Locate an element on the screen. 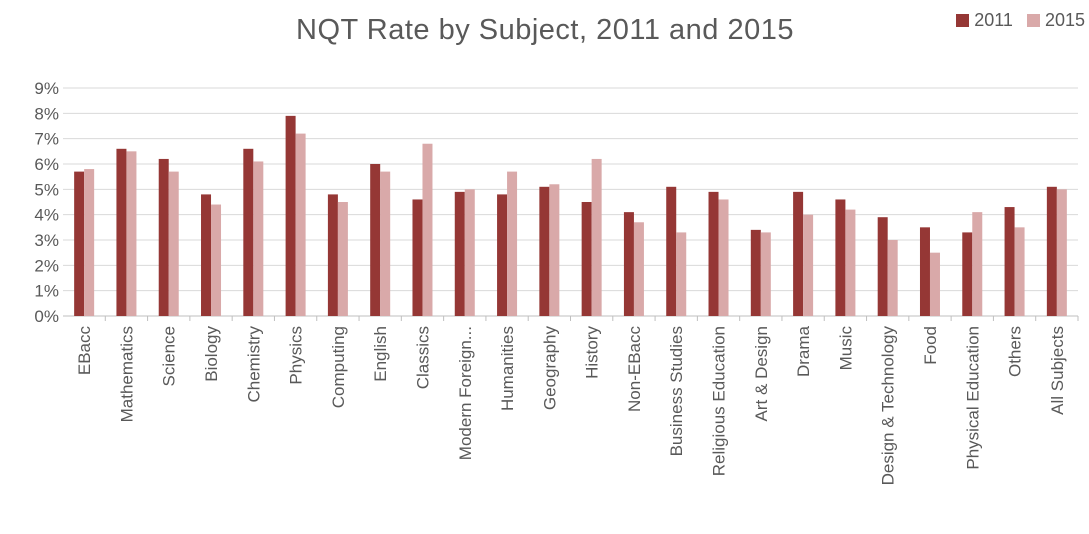  y-tick-label: 6% is located at coordinates (46, 164).